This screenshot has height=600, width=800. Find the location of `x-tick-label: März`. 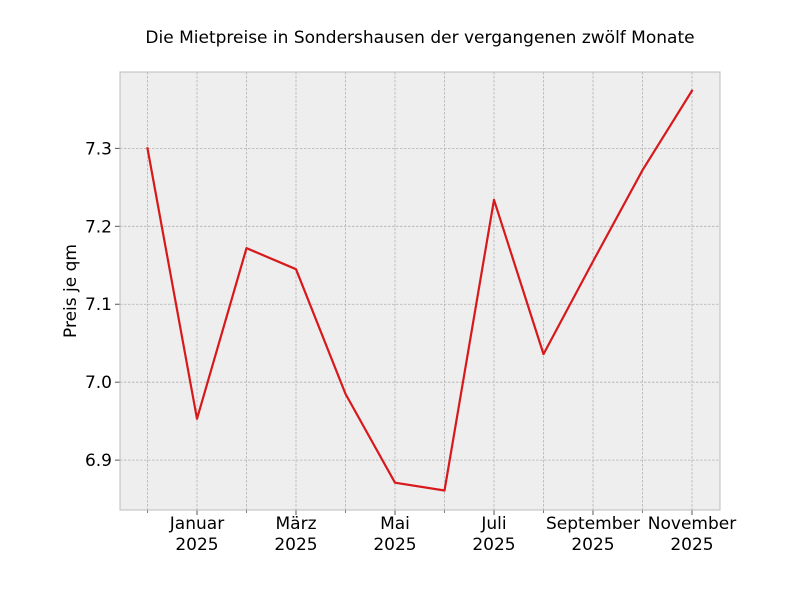

x-tick-label: März is located at coordinates (296, 524).